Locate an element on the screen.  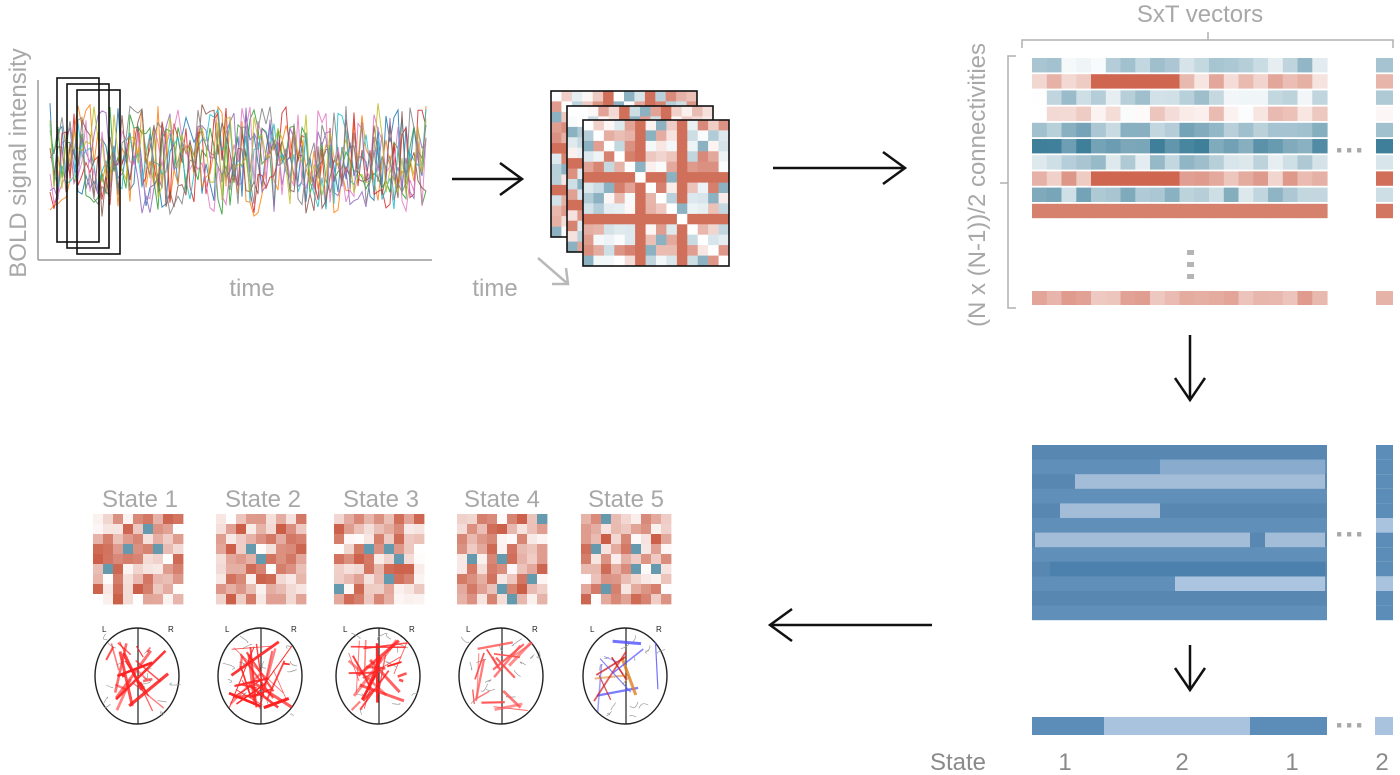
clustering-rows is located at coordinates (1212, 533).